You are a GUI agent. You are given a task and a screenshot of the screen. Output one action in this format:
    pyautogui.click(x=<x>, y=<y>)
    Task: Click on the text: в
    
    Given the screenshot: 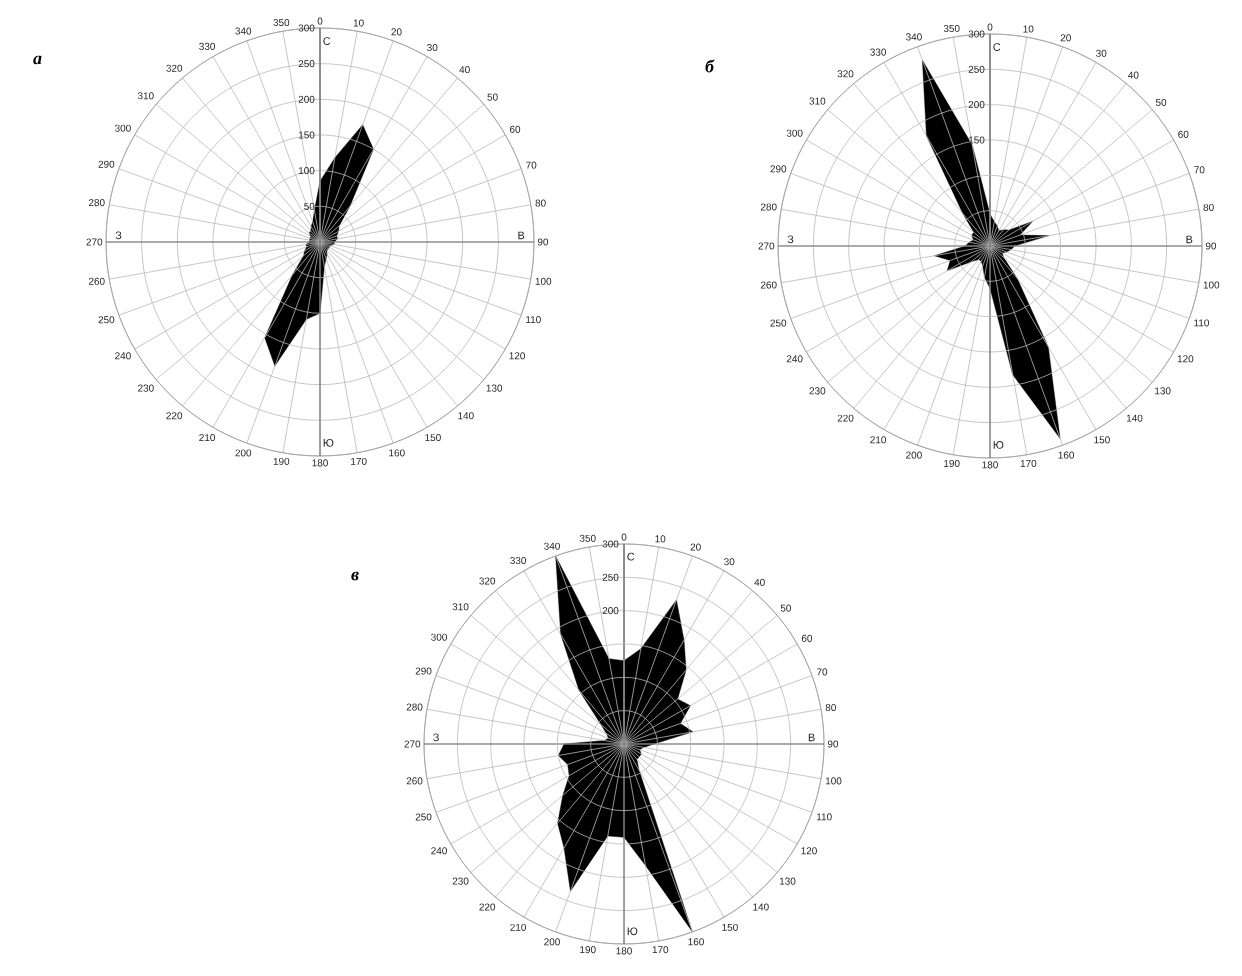 What is the action you would take?
    pyautogui.click(x=355, y=576)
    